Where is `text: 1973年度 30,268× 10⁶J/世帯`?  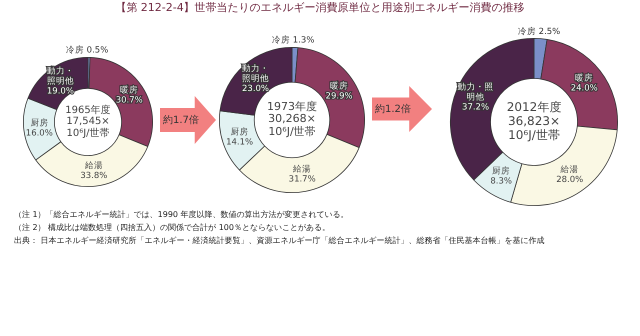 text: 1973年度 30,268× 10⁶J/世帯 is located at coordinates (292, 119).